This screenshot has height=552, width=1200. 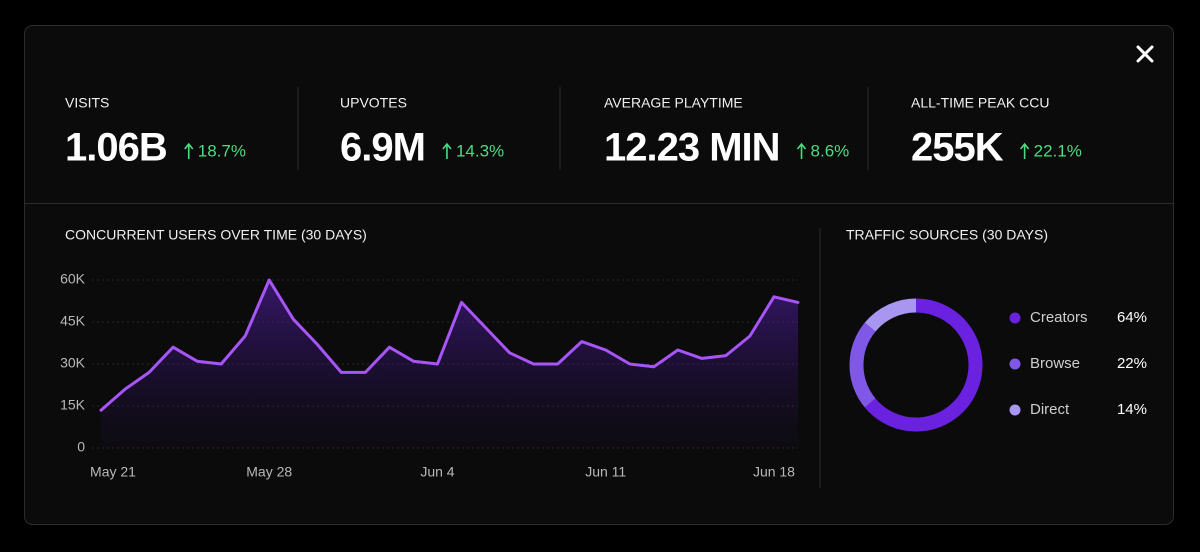 What do you see at coordinates (269, 472) in the screenshot?
I see `x-tick-label: May 28` at bounding box center [269, 472].